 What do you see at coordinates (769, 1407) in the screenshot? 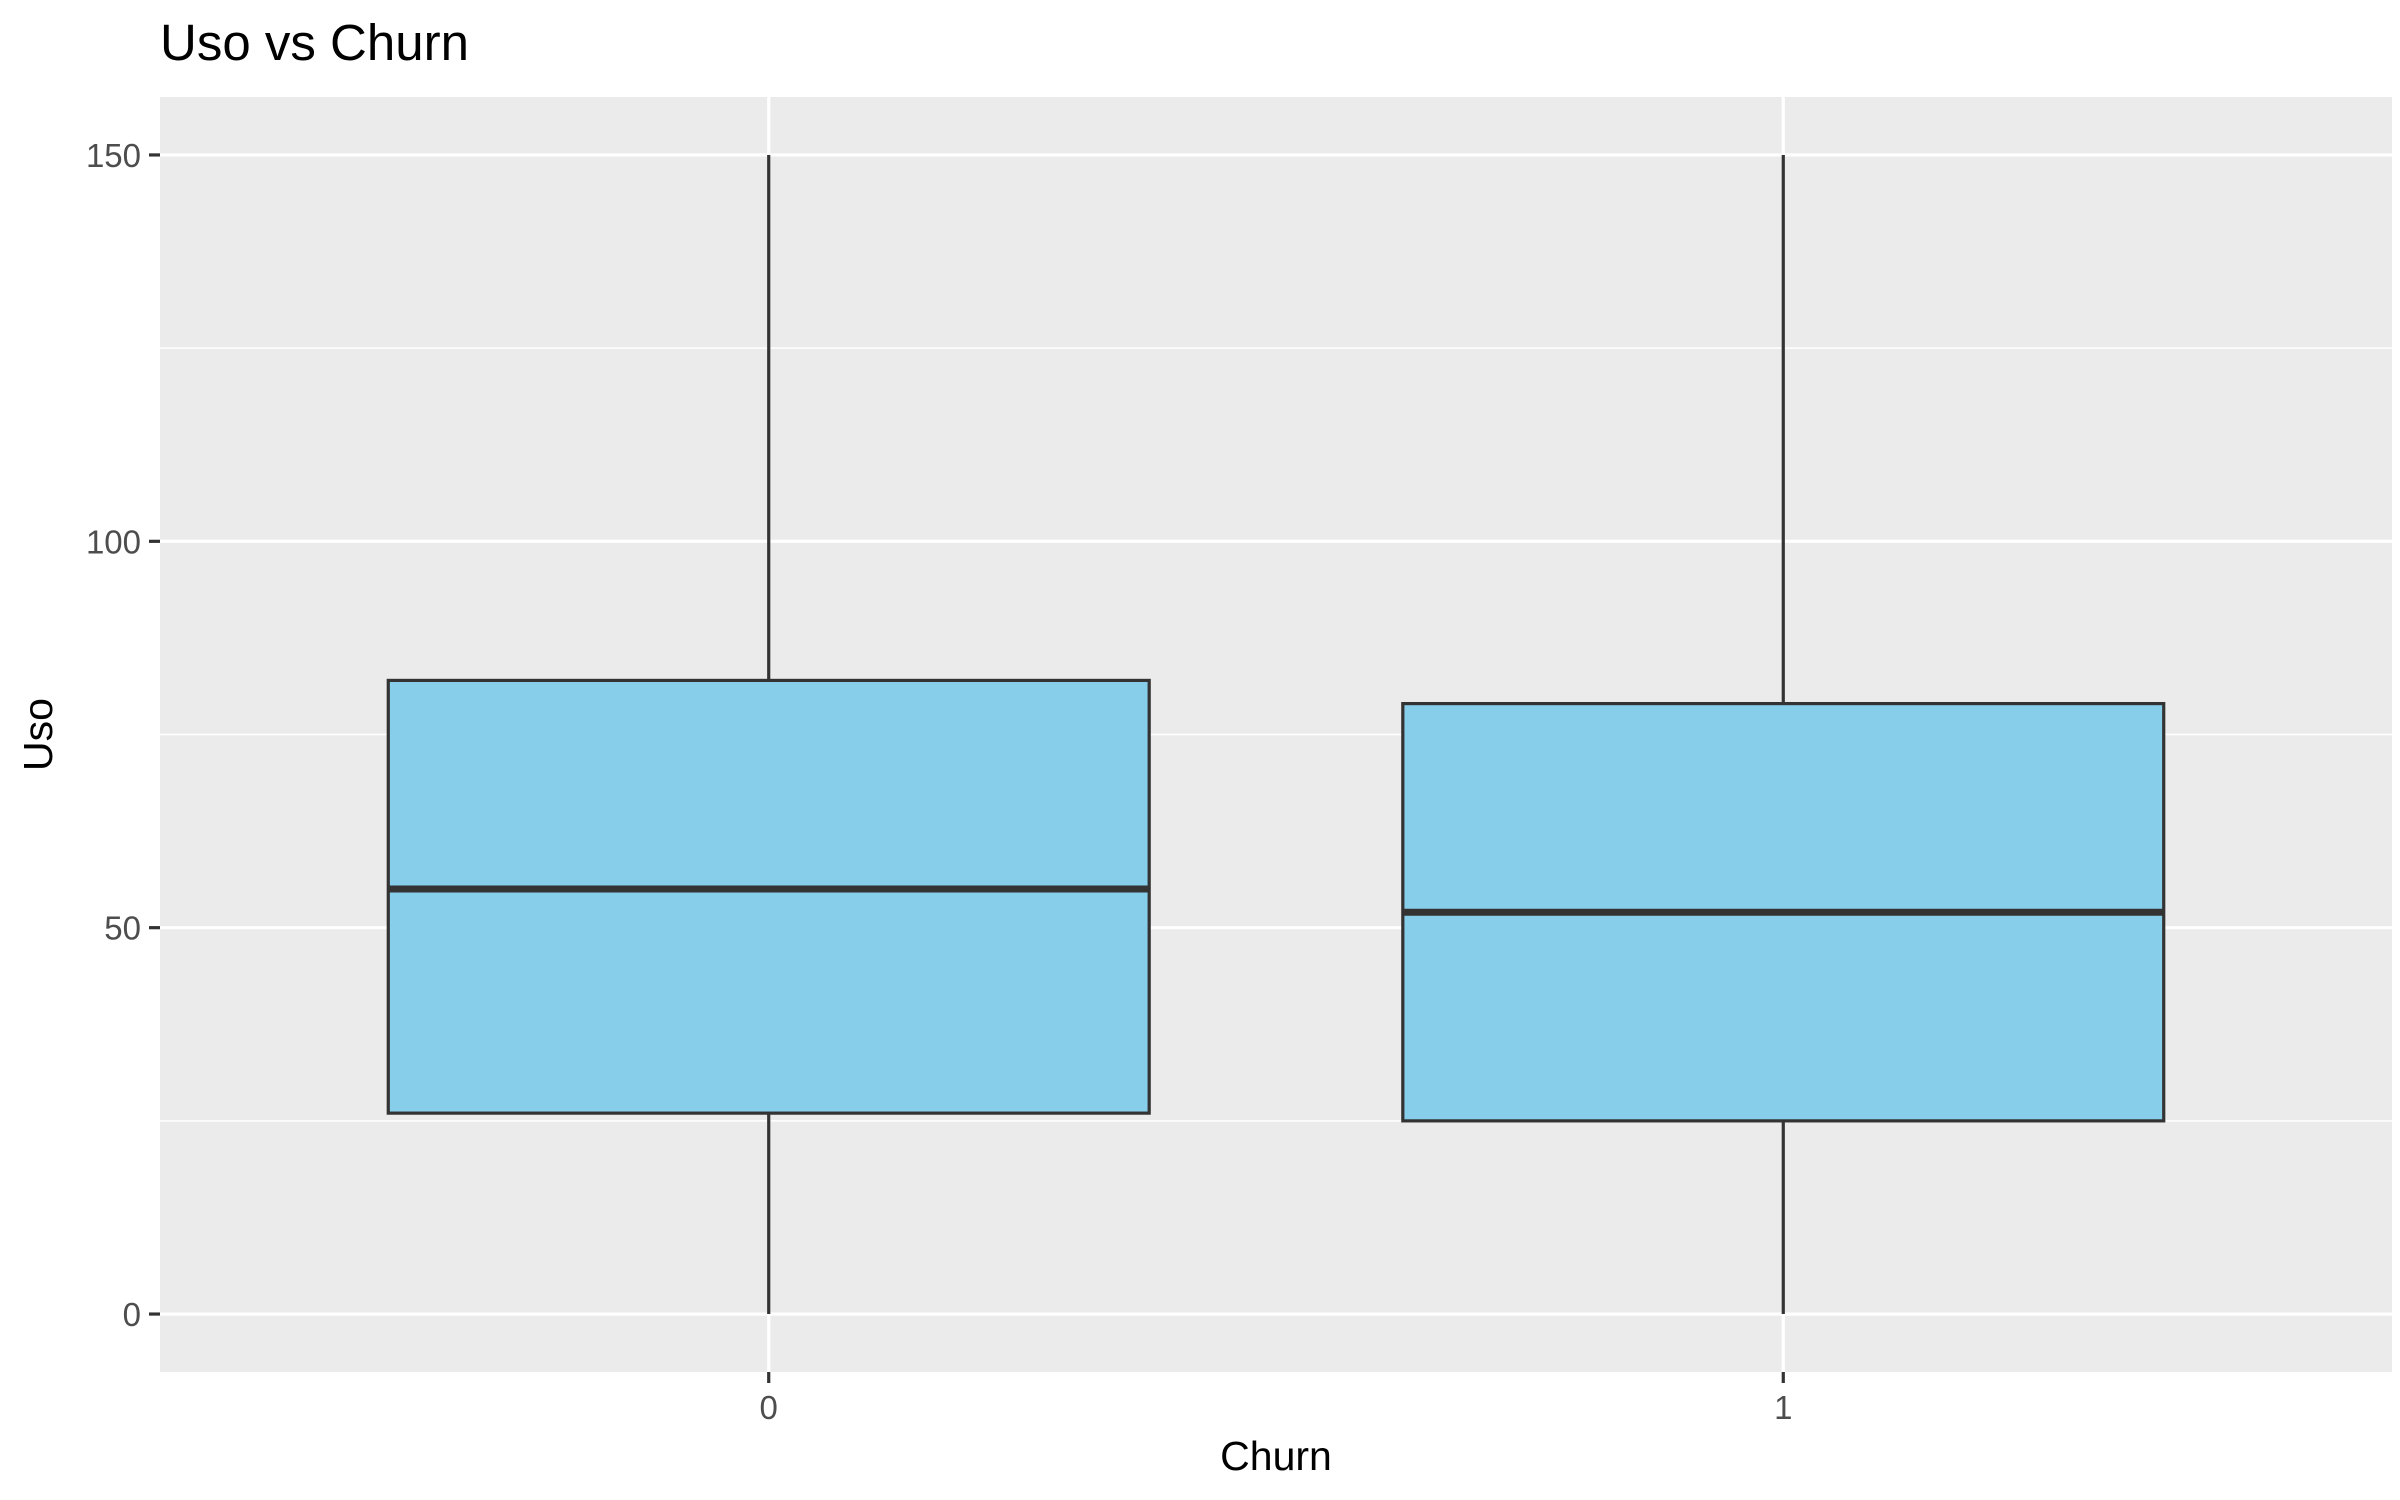
I see `x-tick-label: 0` at bounding box center [769, 1407].